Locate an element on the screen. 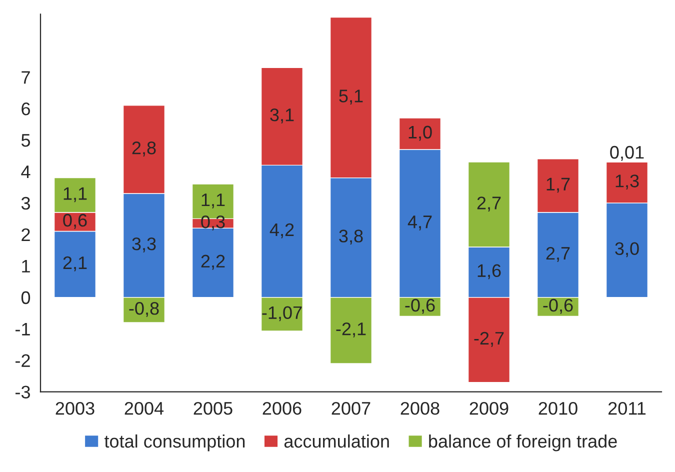 The width and height of the screenshot is (675, 472). y-tick-label: 1 is located at coordinates (26, 266).